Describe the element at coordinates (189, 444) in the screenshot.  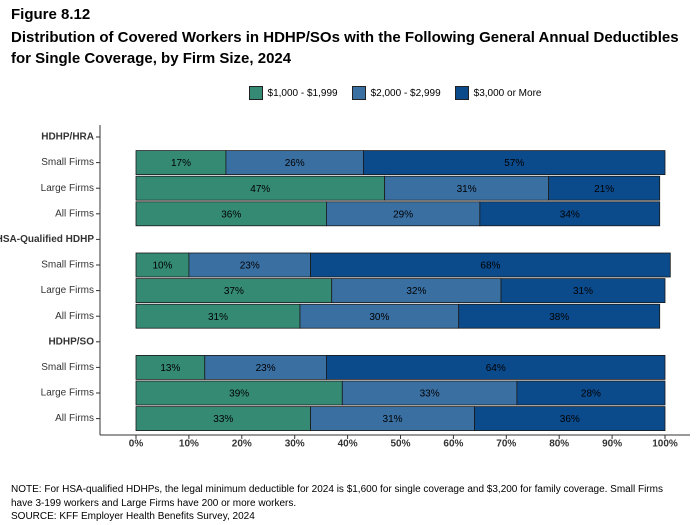
I see `x-tick-label: 10%` at that location.